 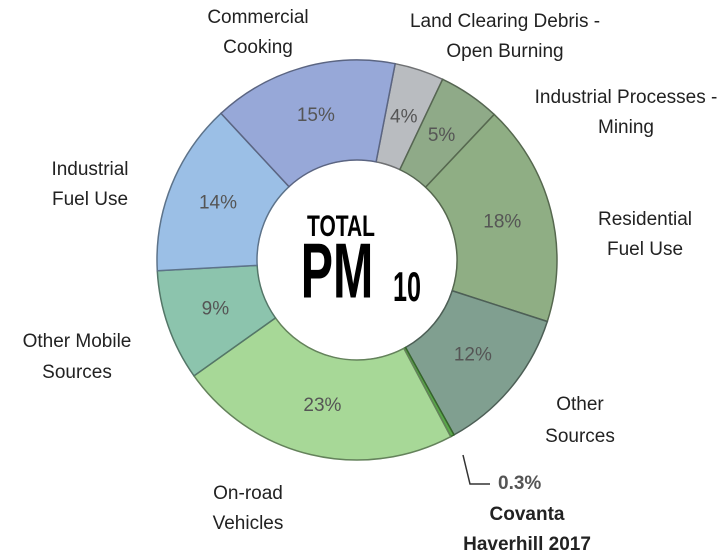 I want to click on category-label: Residential, so click(x=645, y=219).